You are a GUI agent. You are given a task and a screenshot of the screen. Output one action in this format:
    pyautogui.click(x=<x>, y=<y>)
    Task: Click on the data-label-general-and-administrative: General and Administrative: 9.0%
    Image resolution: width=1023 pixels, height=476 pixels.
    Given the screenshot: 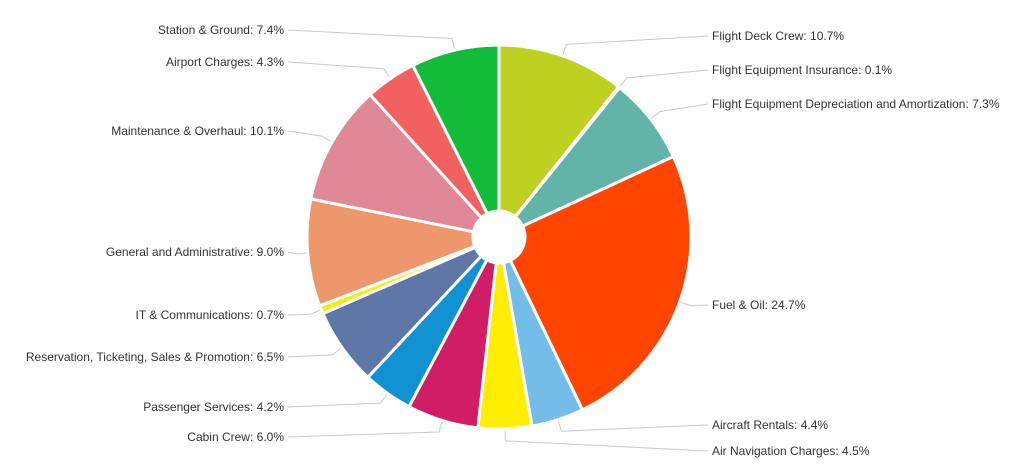 What is the action you would take?
    pyautogui.click(x=195, y=252)
    